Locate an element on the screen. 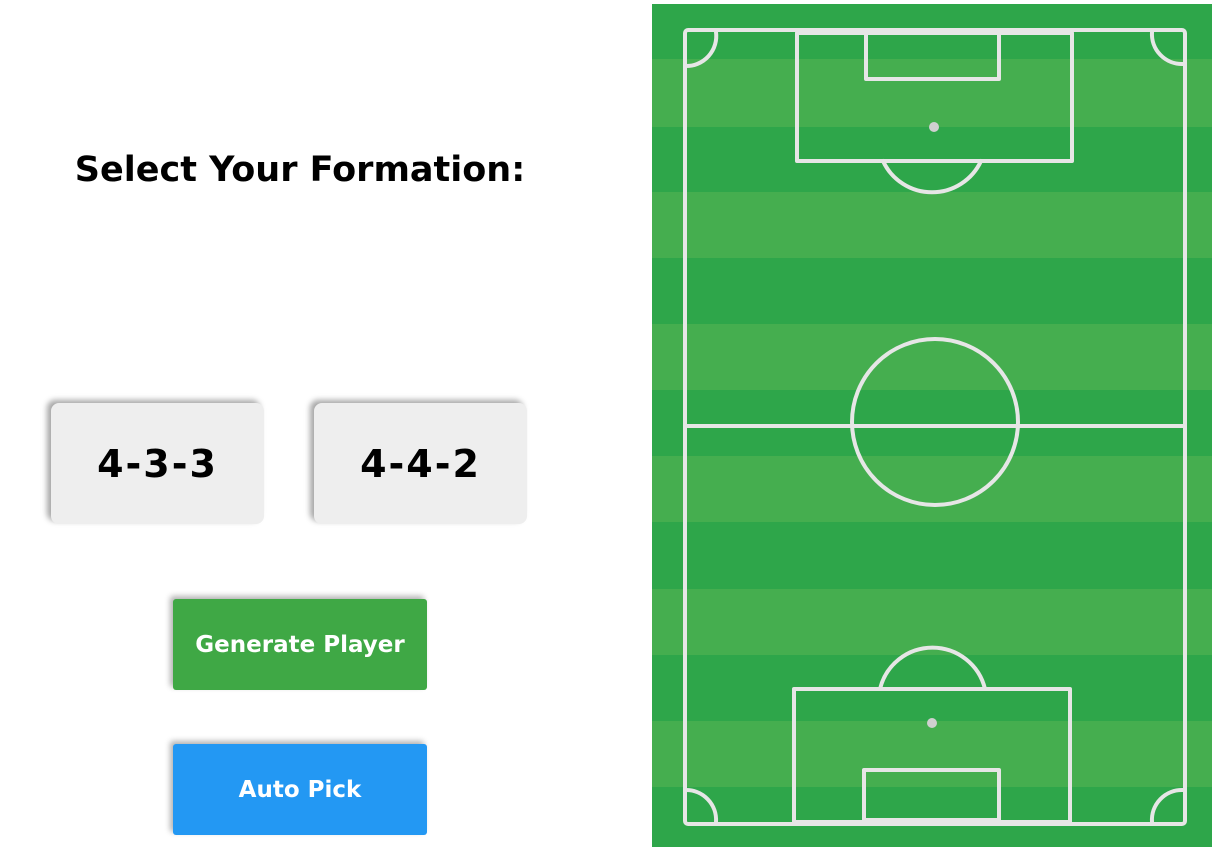 This screenshot has height=850, width=1213. generate-player-button: Generate Player is located at coordinates (300, 644).